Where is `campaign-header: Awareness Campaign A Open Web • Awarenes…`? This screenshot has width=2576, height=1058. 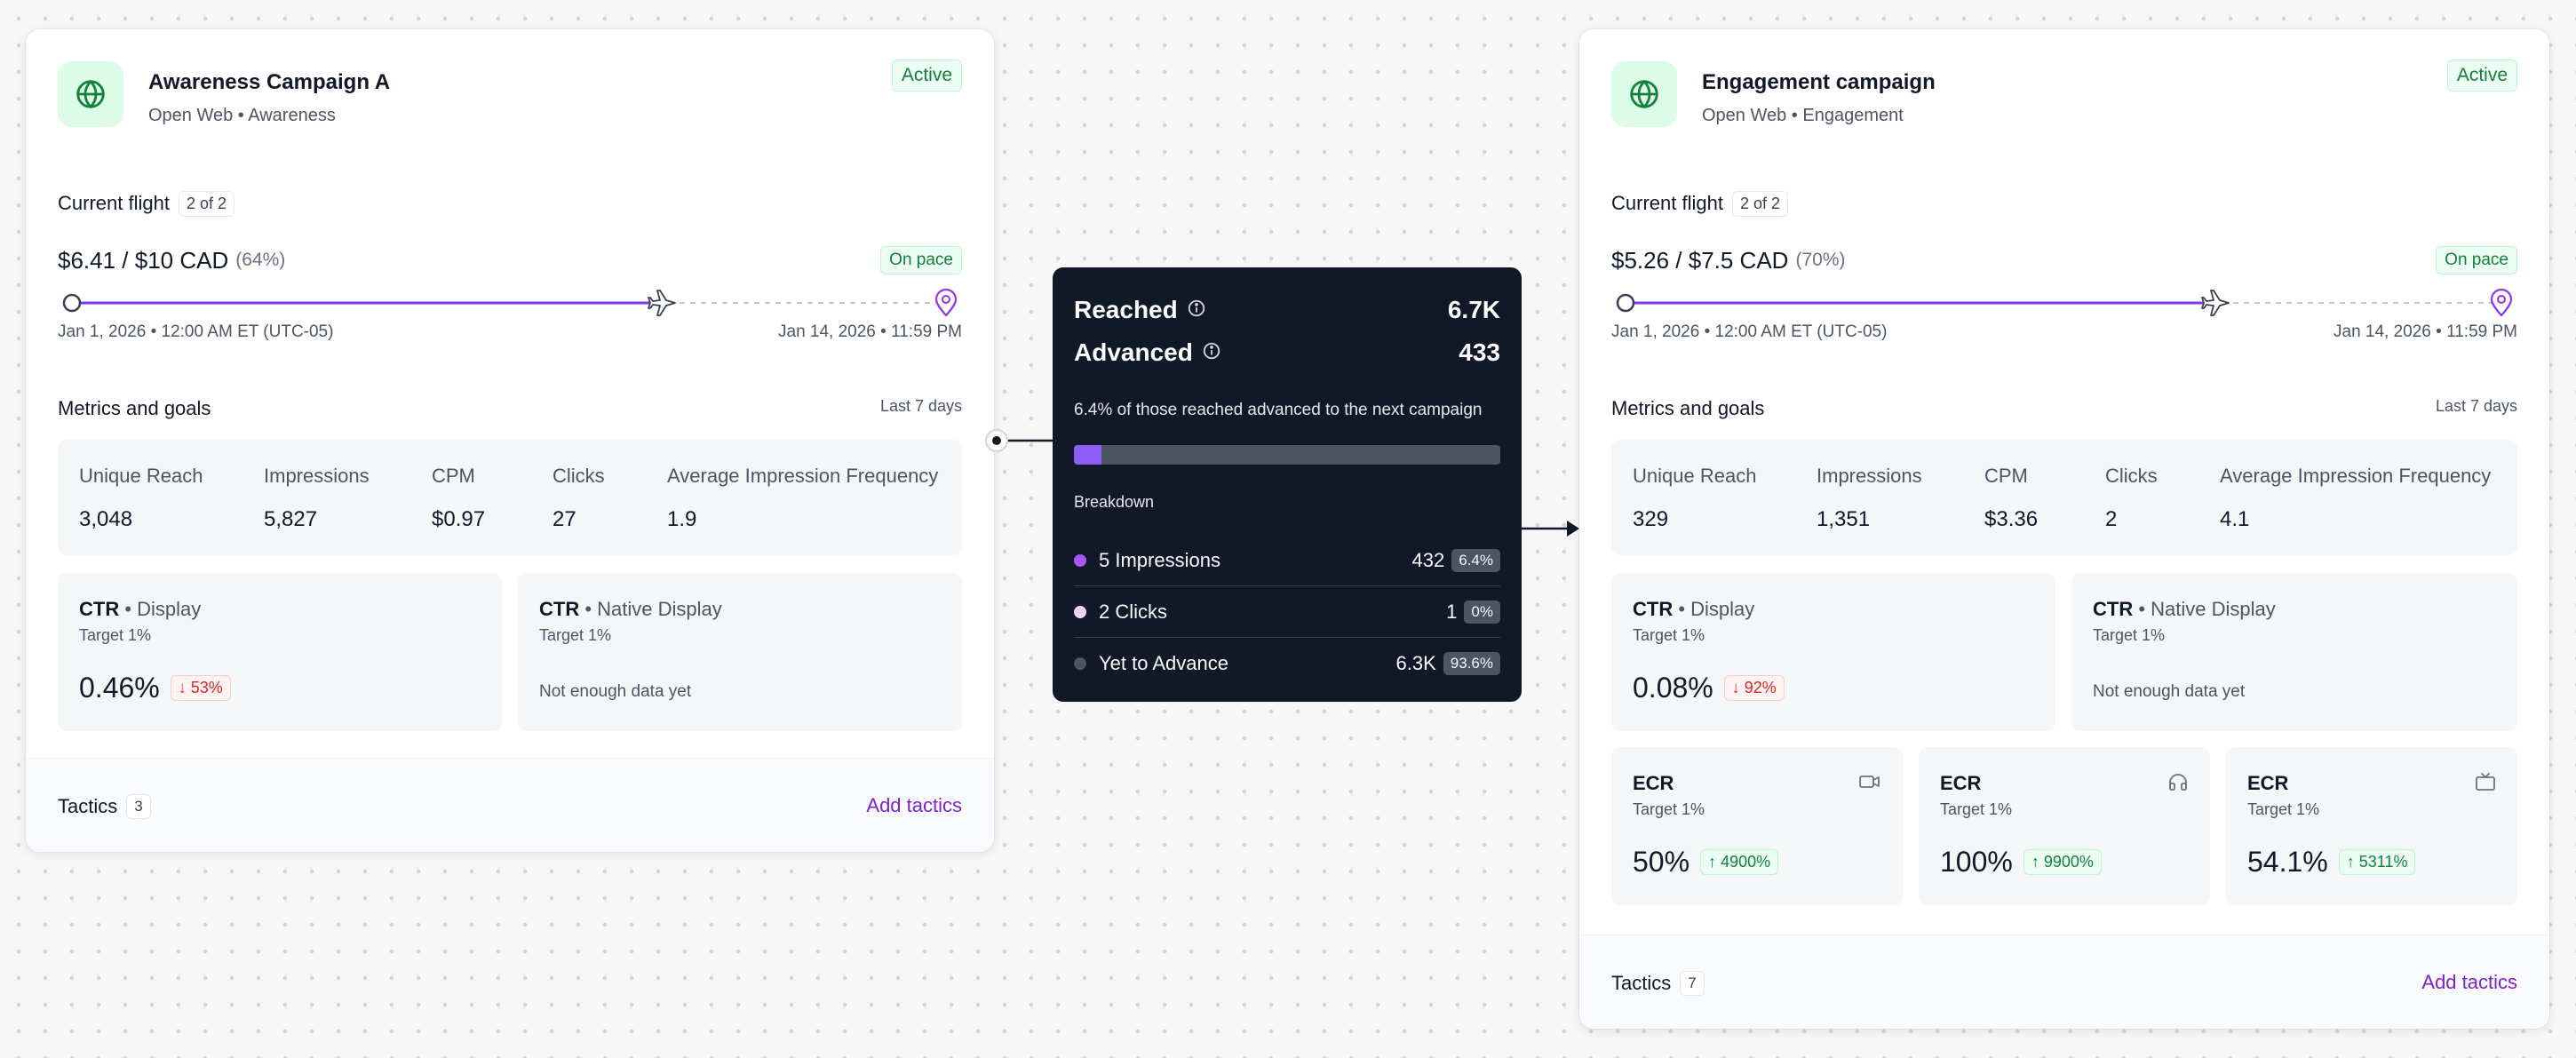
campaign-header: Awareness Campaign A Open Web • Awarenes… is located at coordinates (510, 108).